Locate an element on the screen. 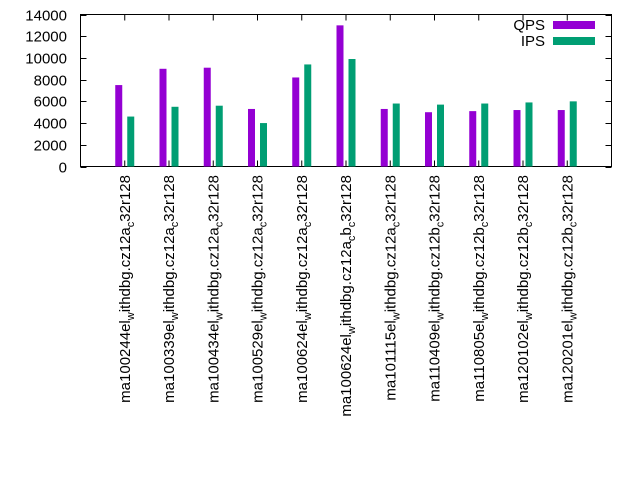  x-tick-label-part: ma100244el is located at coordinates (125, 361).